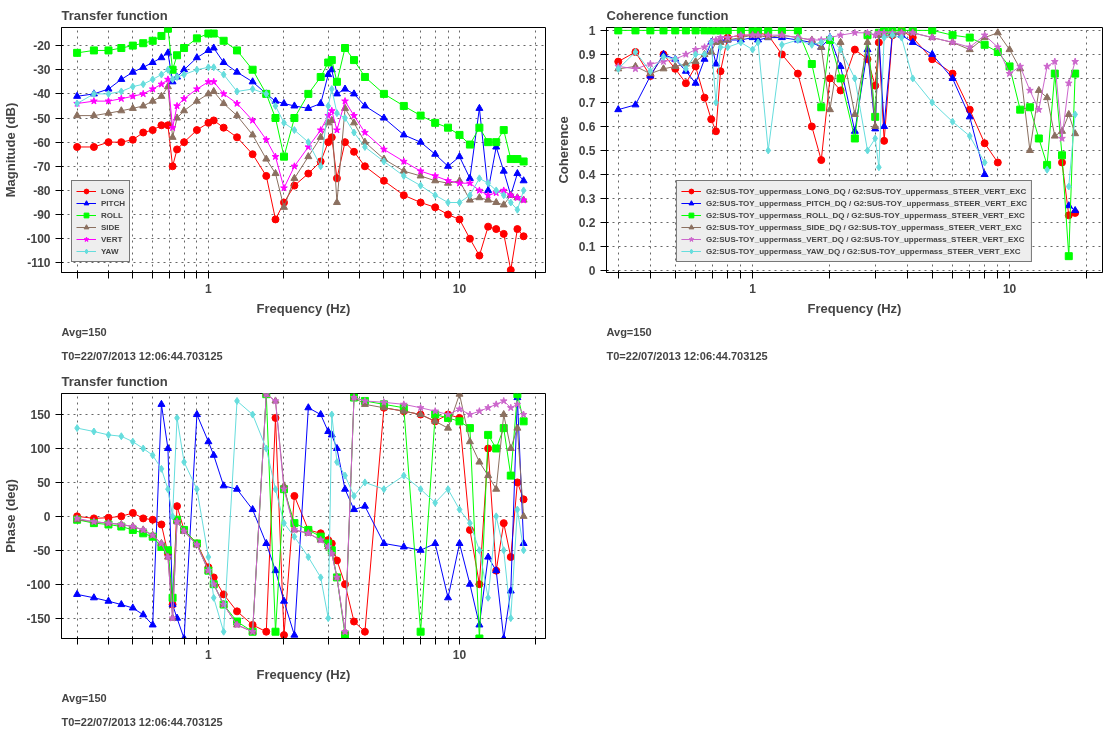 The image size is (1111, 736). I want to click on y-tick-label: -70, so click(42, 166).